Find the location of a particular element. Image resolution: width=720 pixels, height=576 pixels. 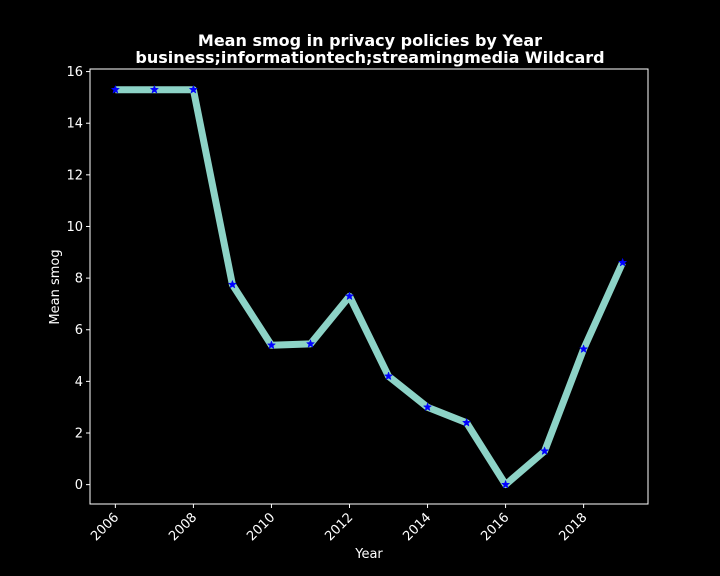

y-tick-label: 10 is located at coordinates (74, 227).